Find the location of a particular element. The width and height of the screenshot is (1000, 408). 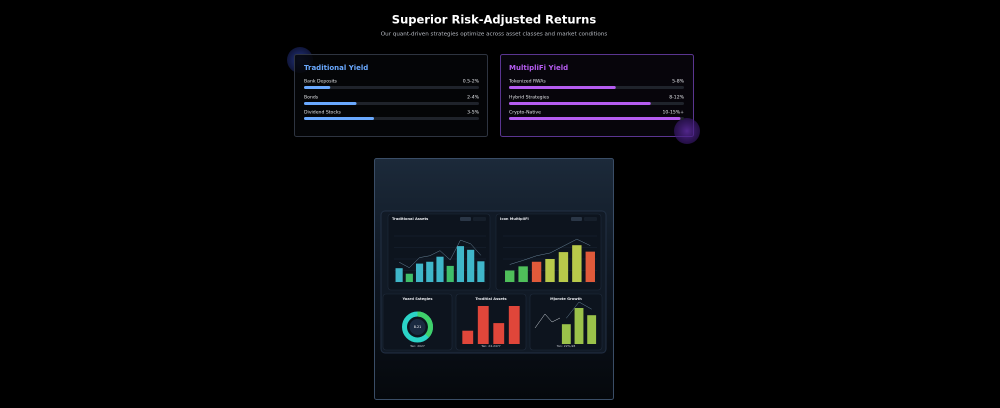

panel-caption: Ten: 22%,98 is located at coordinates (566, 346).